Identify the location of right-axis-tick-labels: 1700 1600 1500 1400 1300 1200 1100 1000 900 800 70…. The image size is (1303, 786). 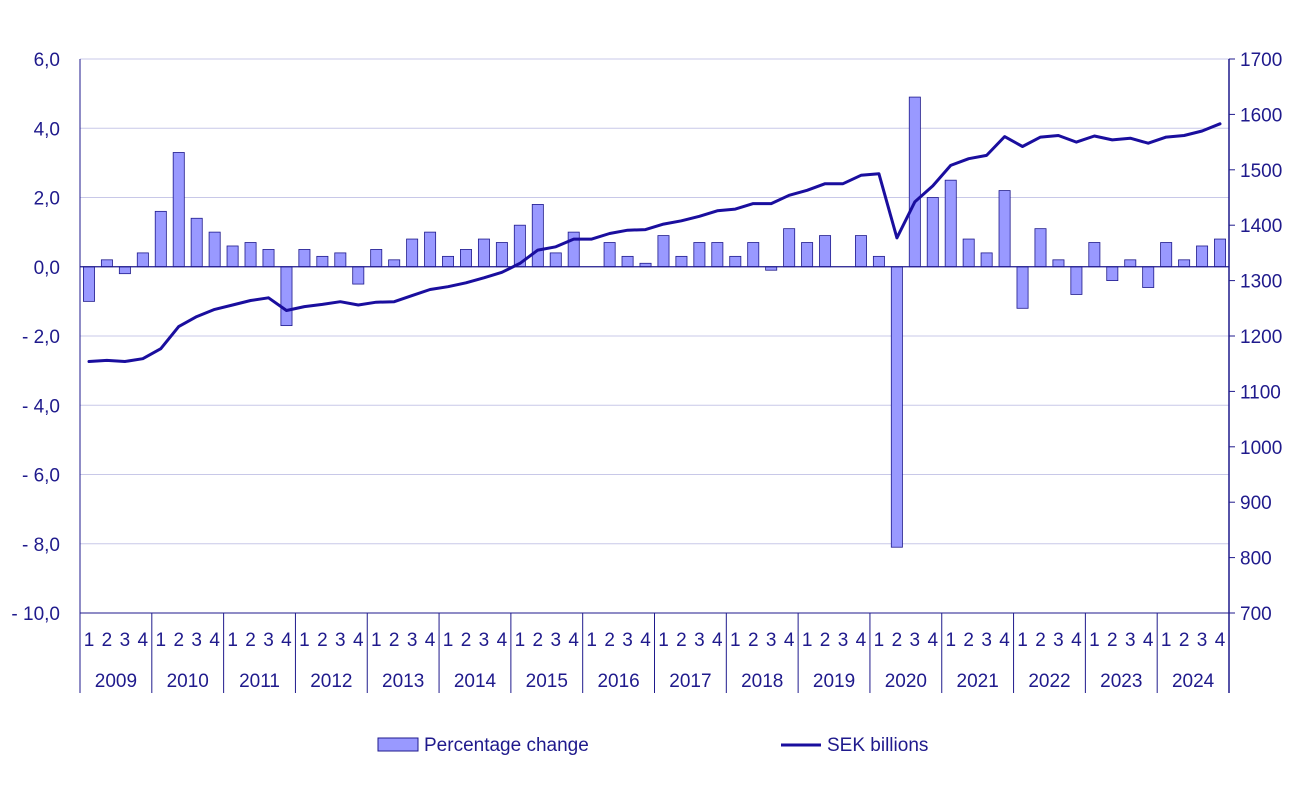
(1261, 337).